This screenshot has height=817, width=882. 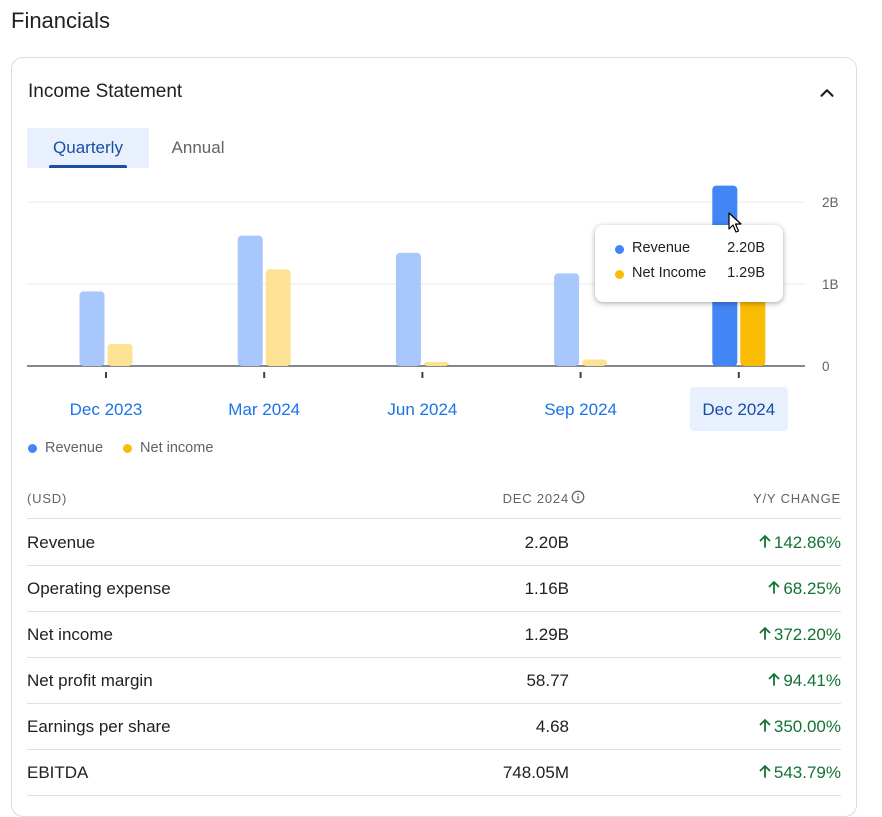 What do you see at coordinates (74, 448) in the screenshot?
I see `legend-label: Revenue` at bounding box center [74, 448].